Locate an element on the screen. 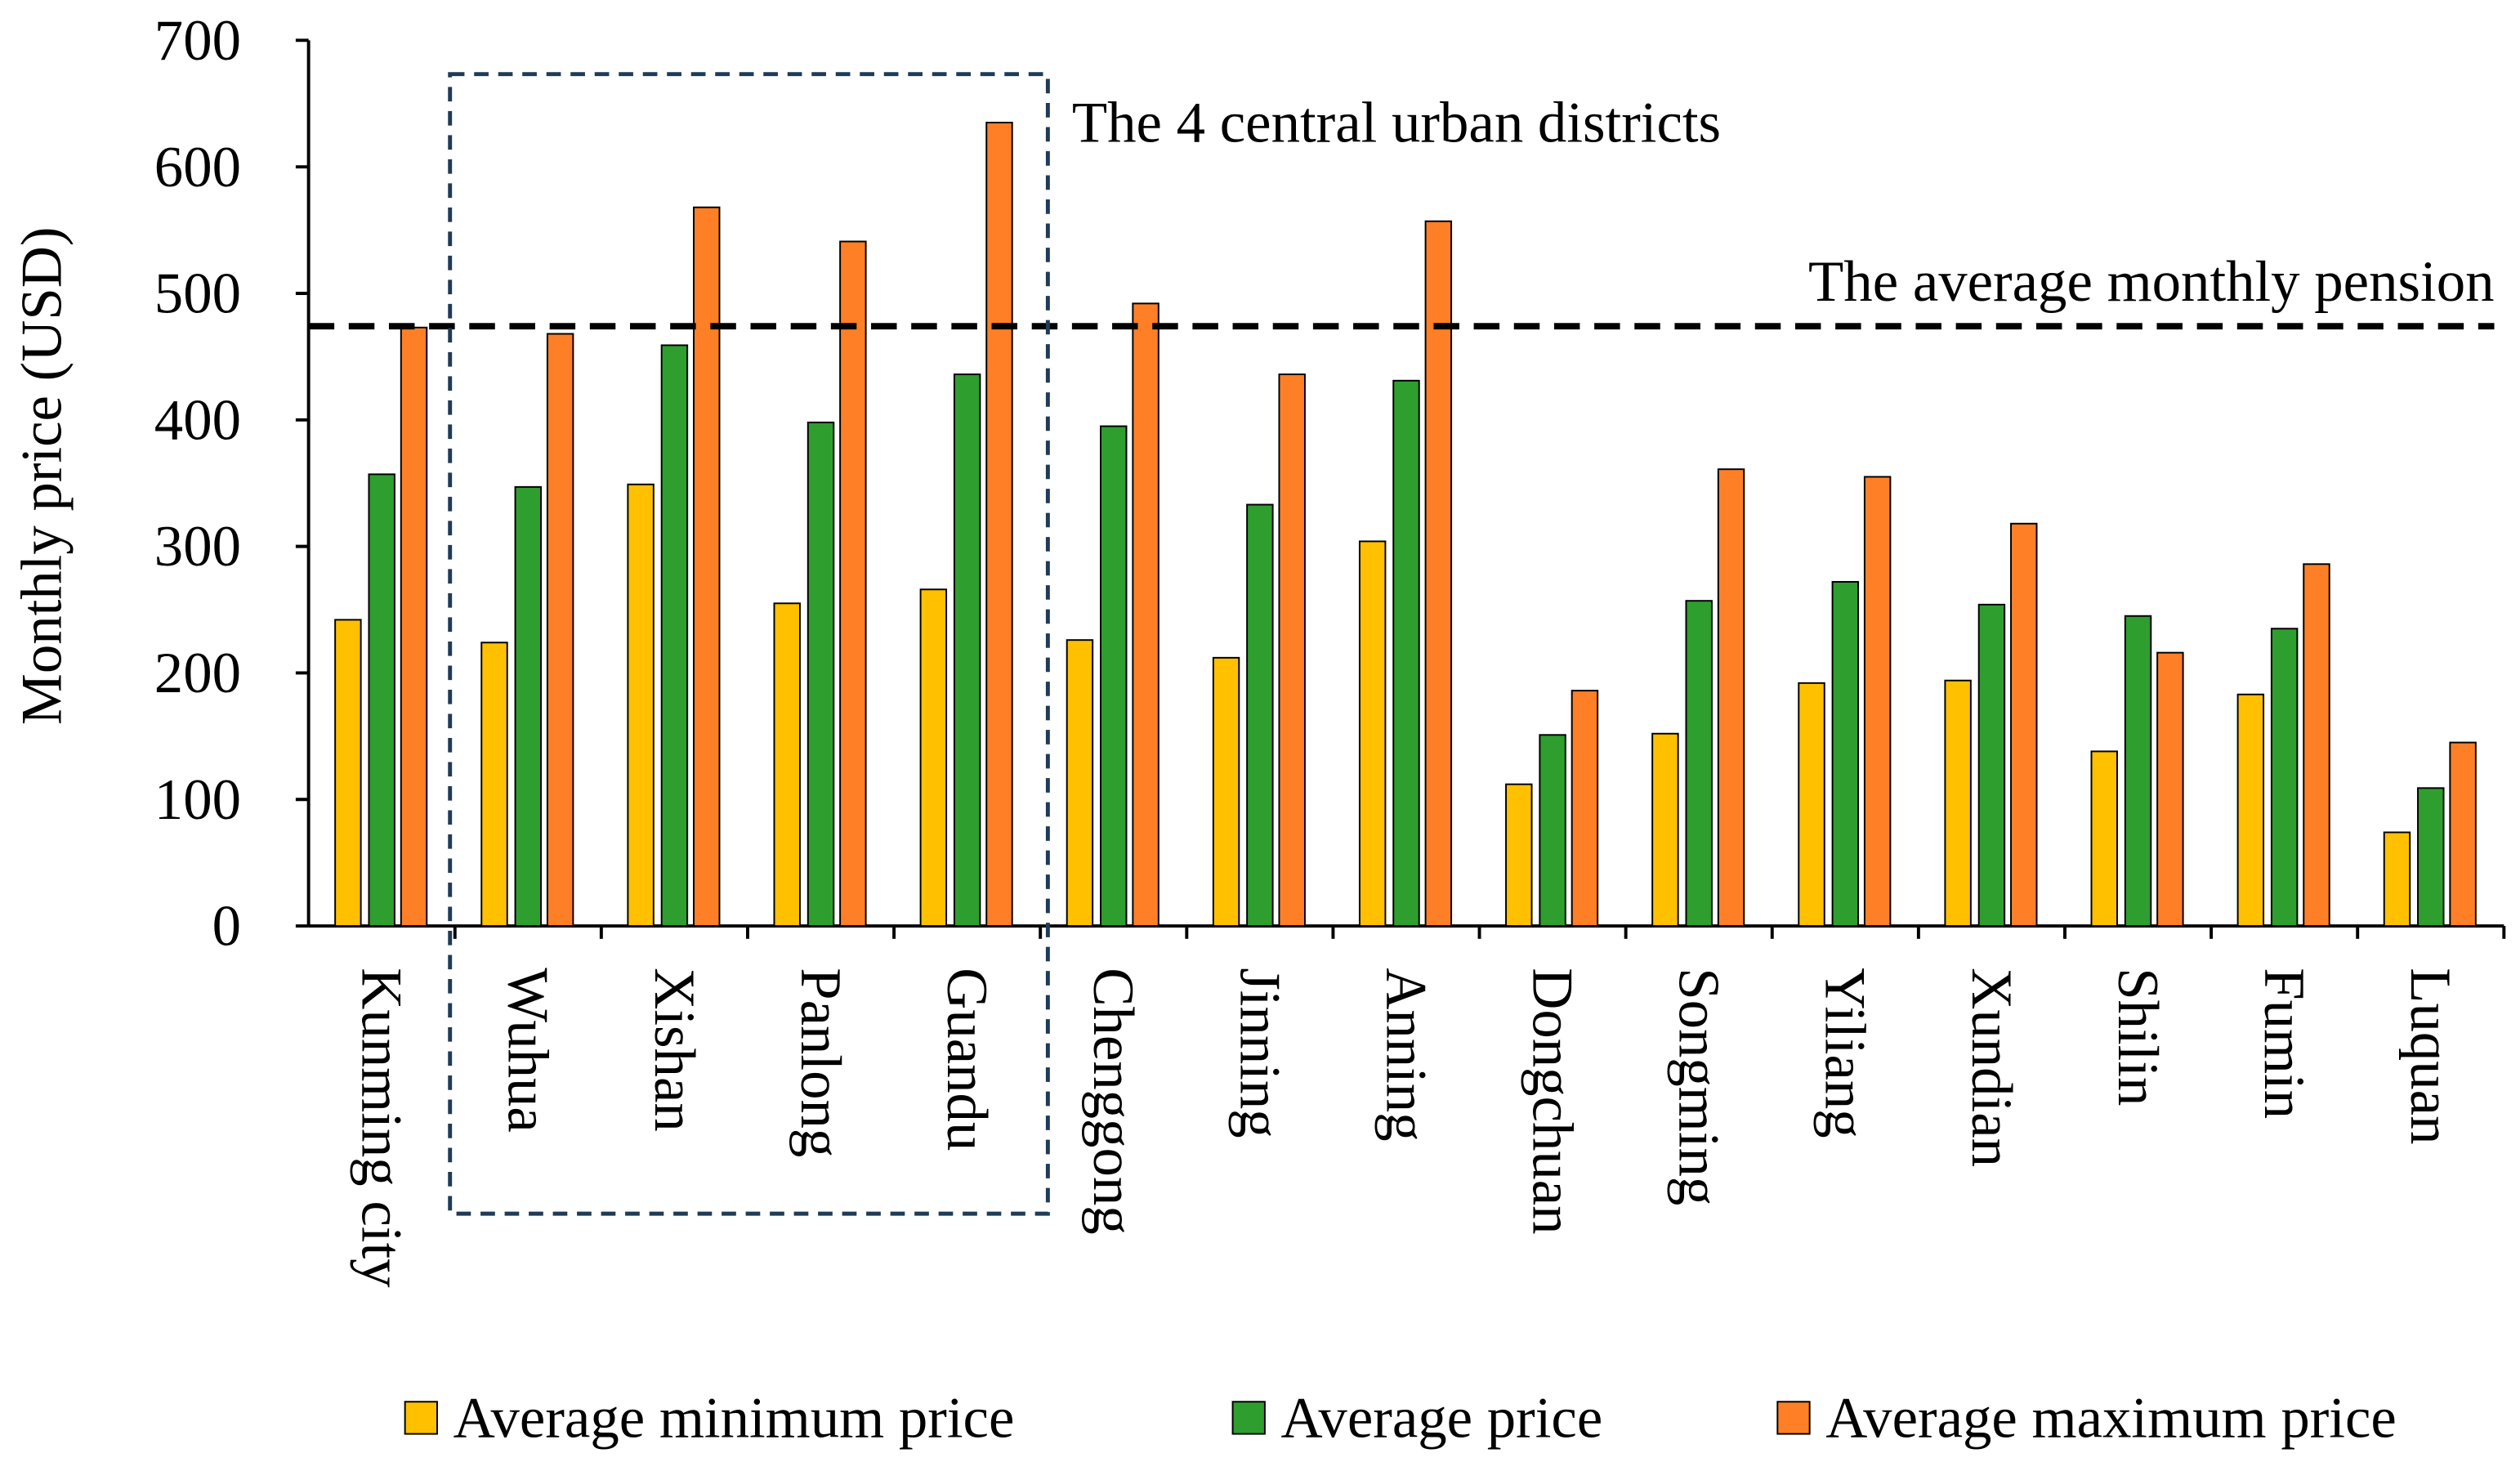  pension-reference-label: The average monthly pension is located at coordinates (2151, 282).